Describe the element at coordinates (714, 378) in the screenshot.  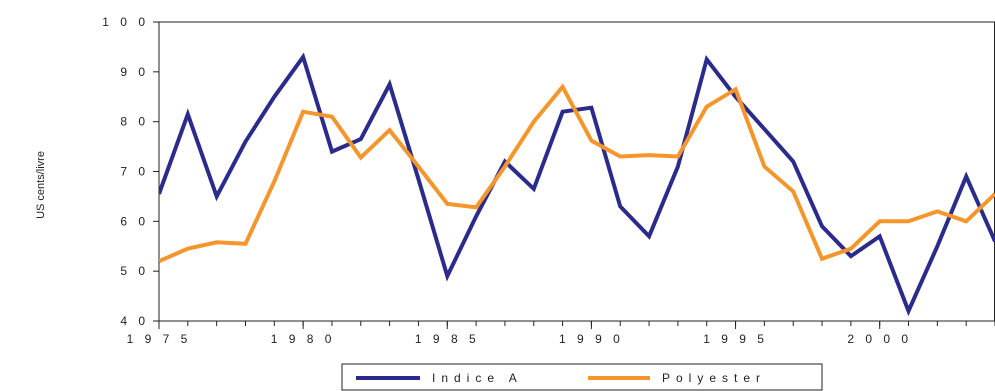
I see `legend-label: Polyester` at that location.